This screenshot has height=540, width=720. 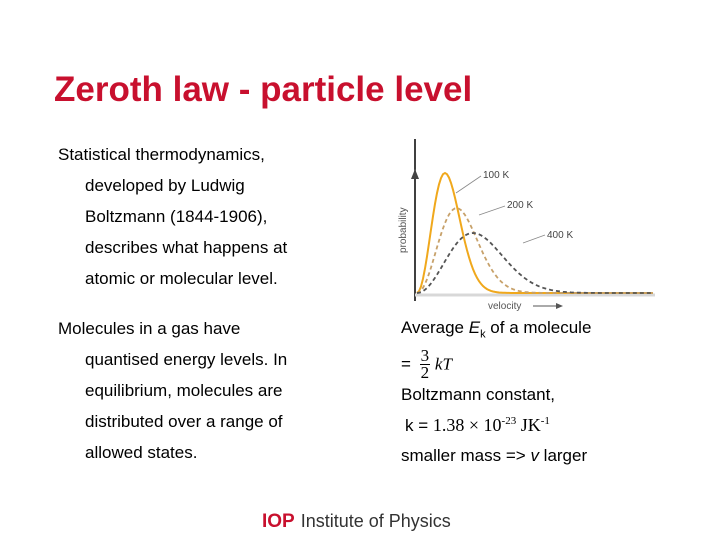 What do you see at coordinates (492, 210) in the screenshot?
I see `label-leader-200k` at bounding box center [492, 210].